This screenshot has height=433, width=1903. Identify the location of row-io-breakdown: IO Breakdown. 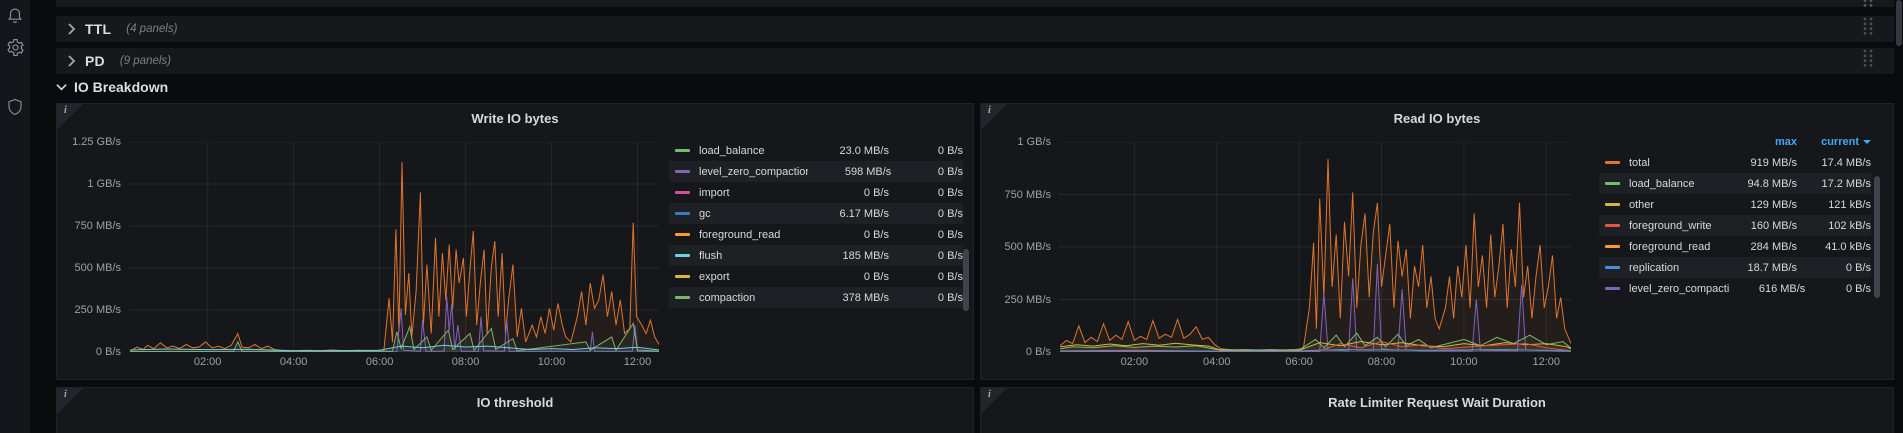
(112, 87).